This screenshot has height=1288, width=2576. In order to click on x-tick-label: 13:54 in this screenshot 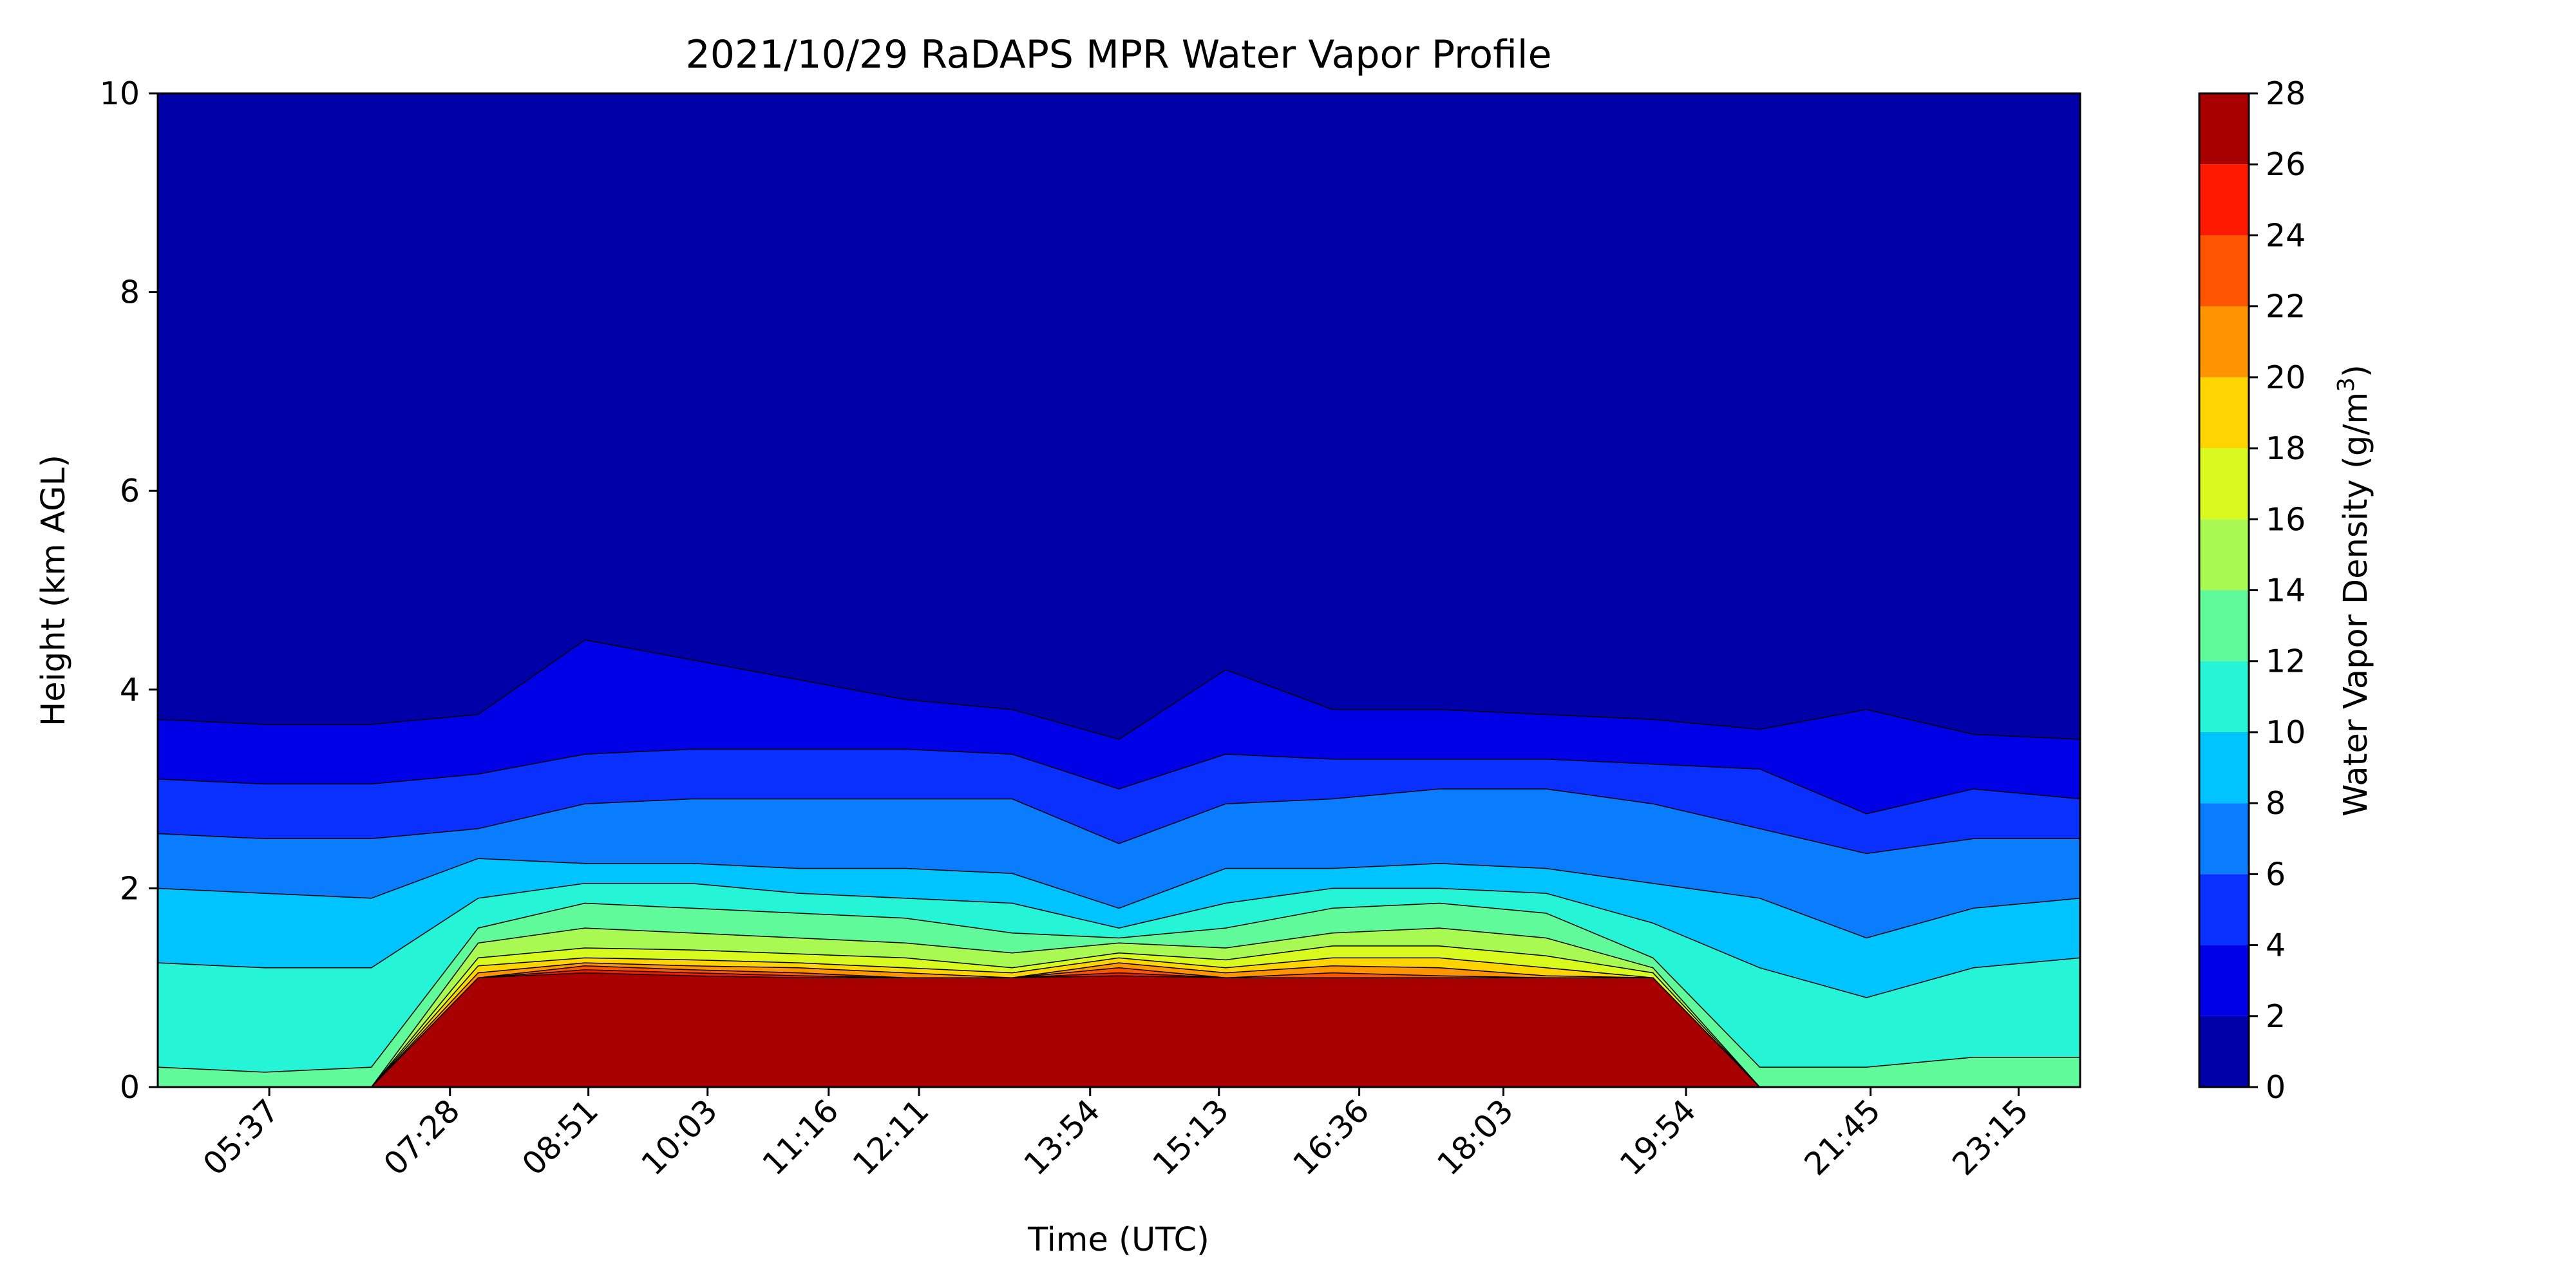, I will do `click(1062, 1137)`.